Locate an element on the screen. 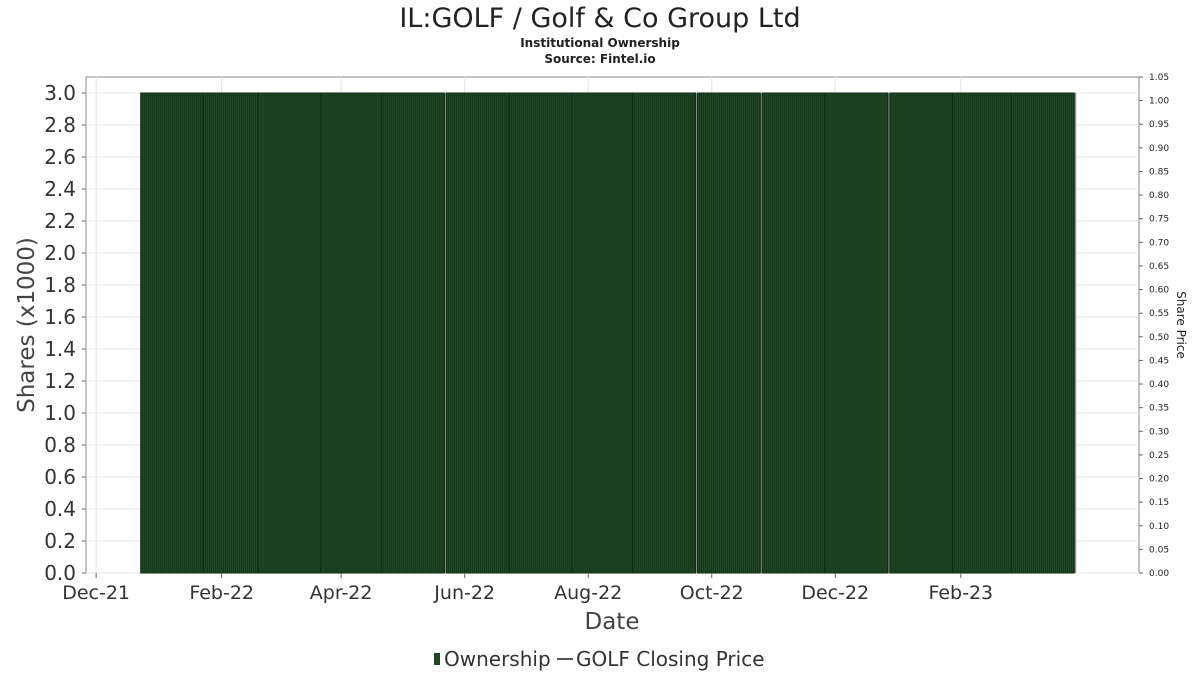 Image resolution: width=1200 pixels, height=675 pixels. y-tick-label: 2.8 is located at coordinates (60, 125).